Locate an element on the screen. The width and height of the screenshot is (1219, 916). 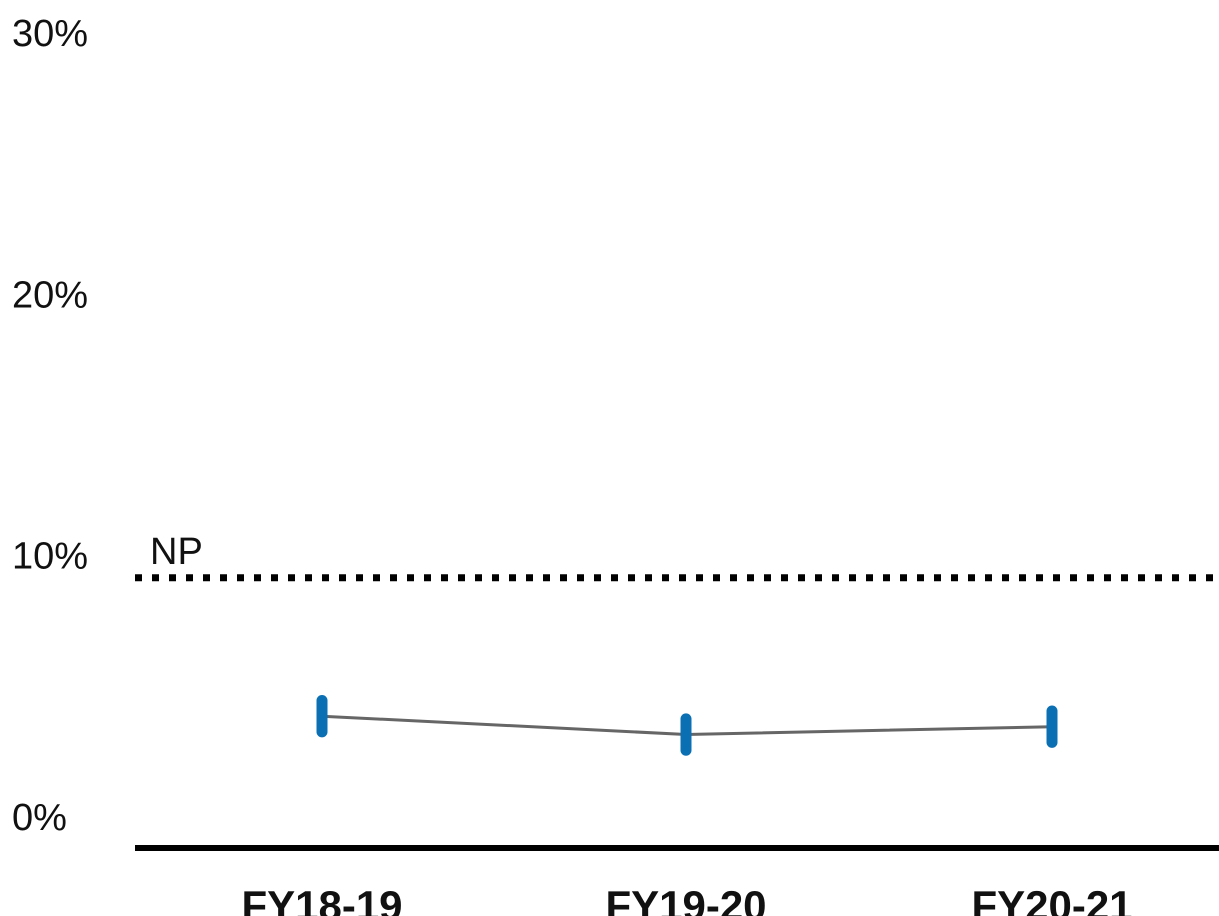
x-tick-label: FY18-19 is located at coordinates (321, 899).